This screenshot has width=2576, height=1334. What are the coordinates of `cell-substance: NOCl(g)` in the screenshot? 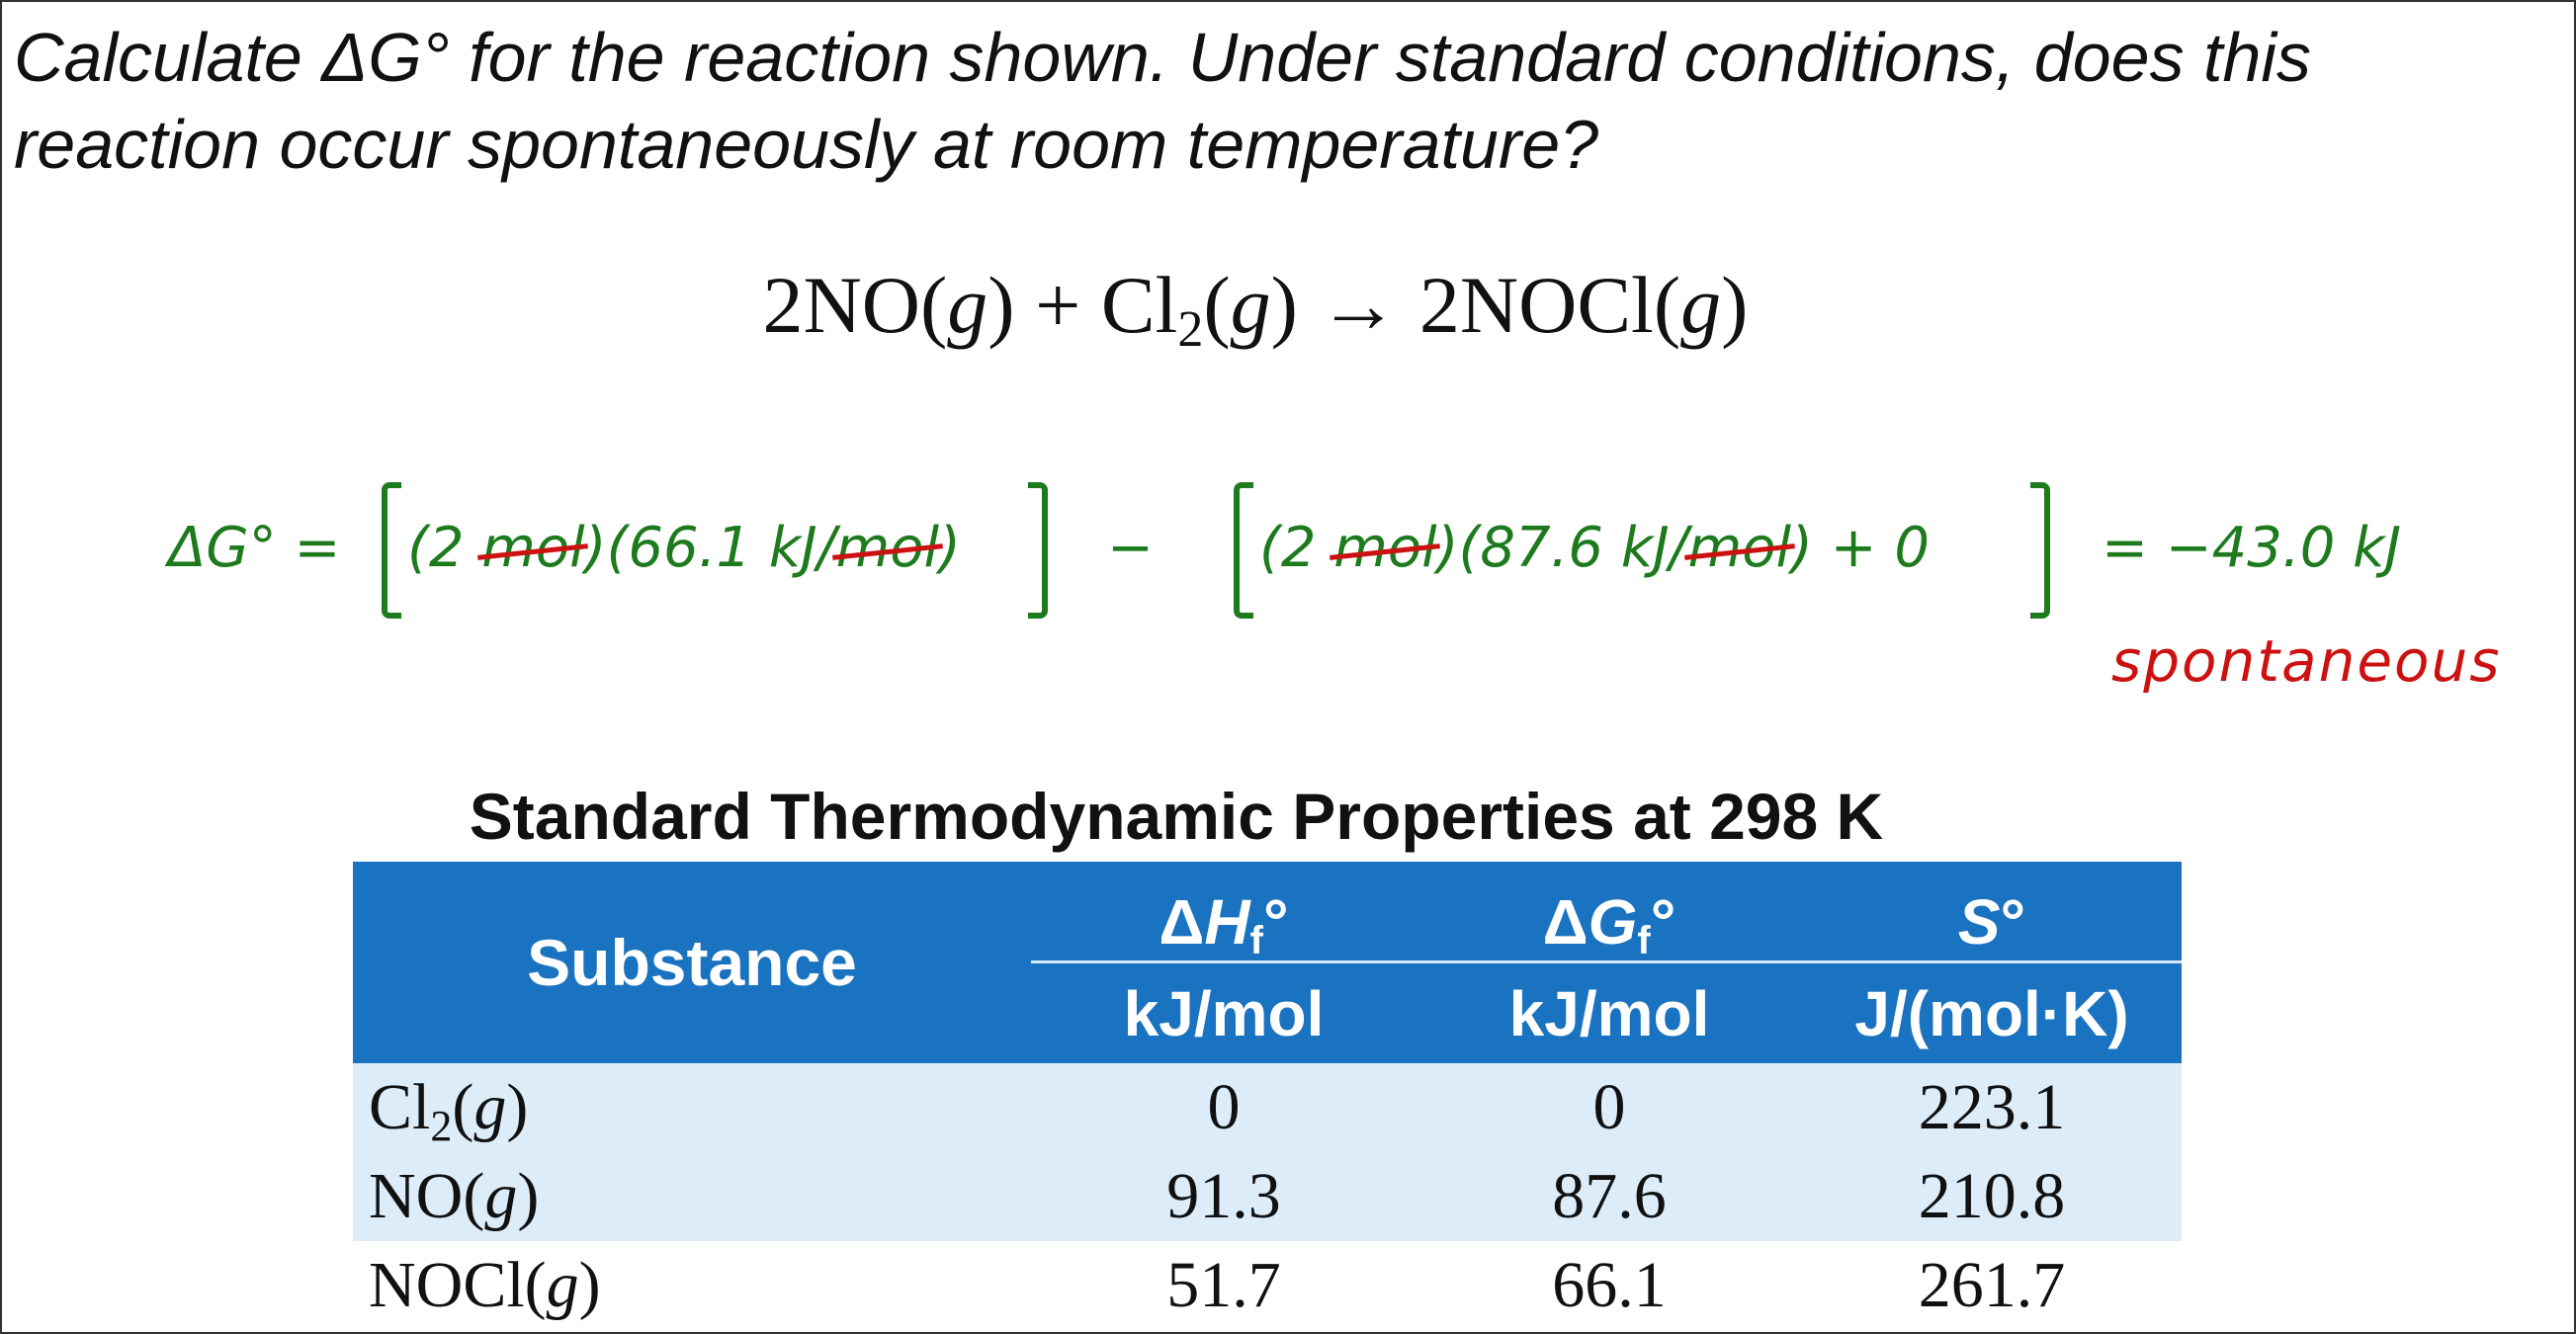 It's located at (485, 1285).